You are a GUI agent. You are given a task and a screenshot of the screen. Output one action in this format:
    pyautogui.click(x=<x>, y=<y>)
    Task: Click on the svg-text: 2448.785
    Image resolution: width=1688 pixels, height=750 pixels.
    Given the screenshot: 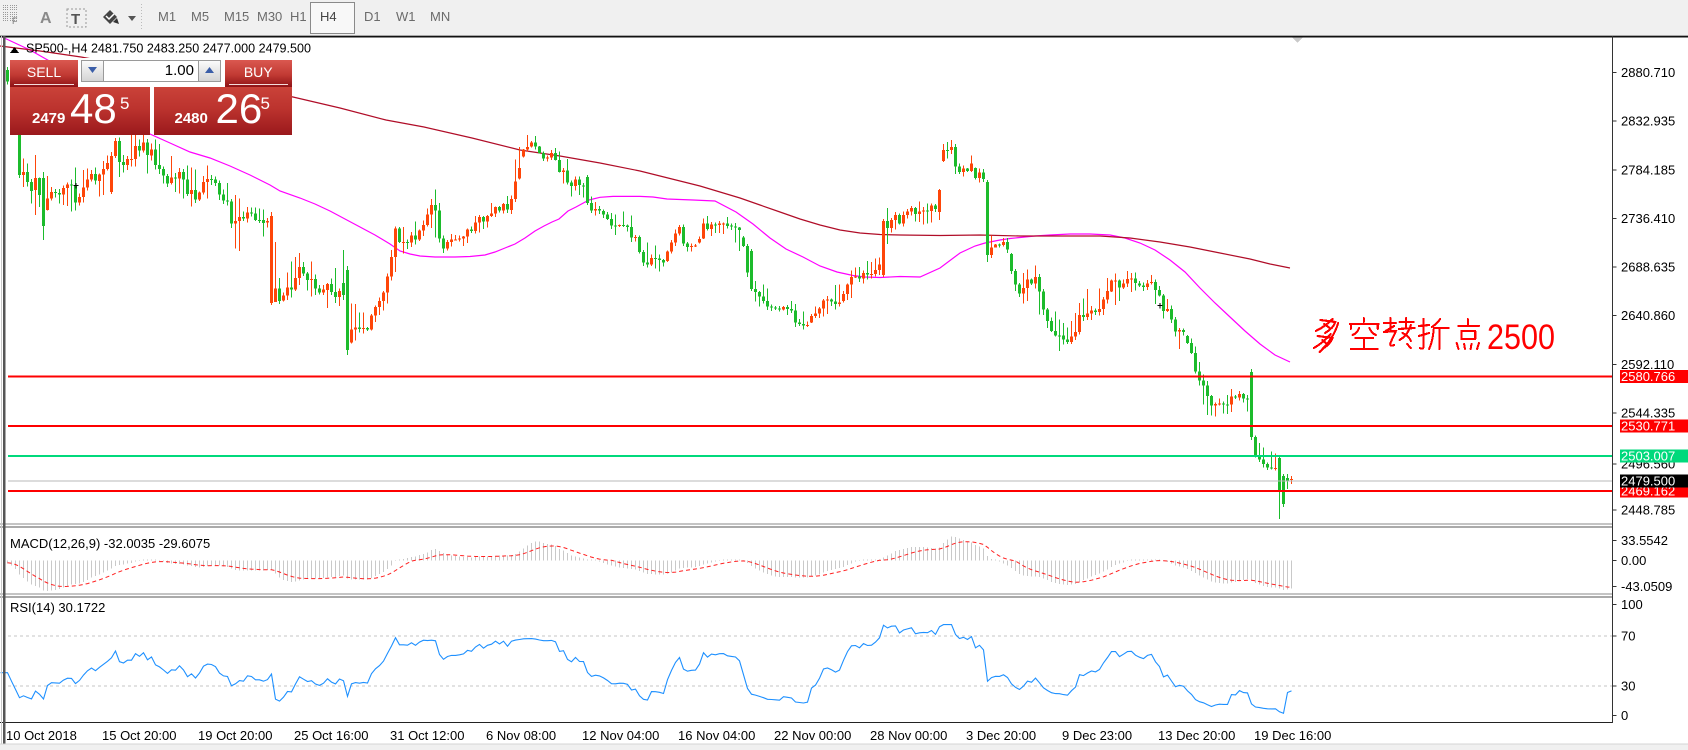 What is the action you would take?
    pyautogui.click(x=1648, y=509)
    